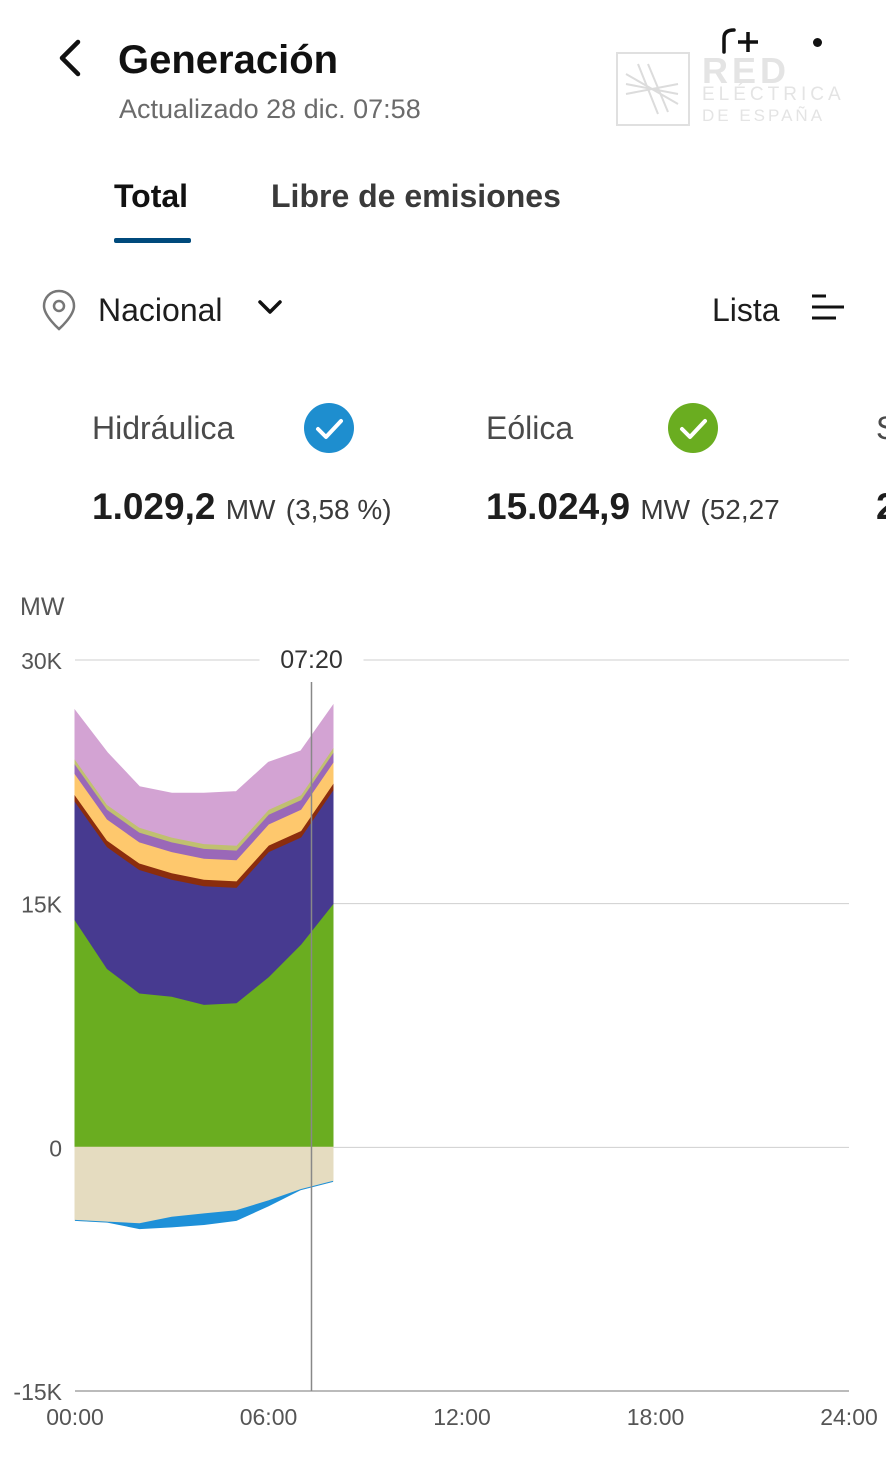 This screenshot has height=1464, width=886. I want to click on region-selector, so click(59, 310).